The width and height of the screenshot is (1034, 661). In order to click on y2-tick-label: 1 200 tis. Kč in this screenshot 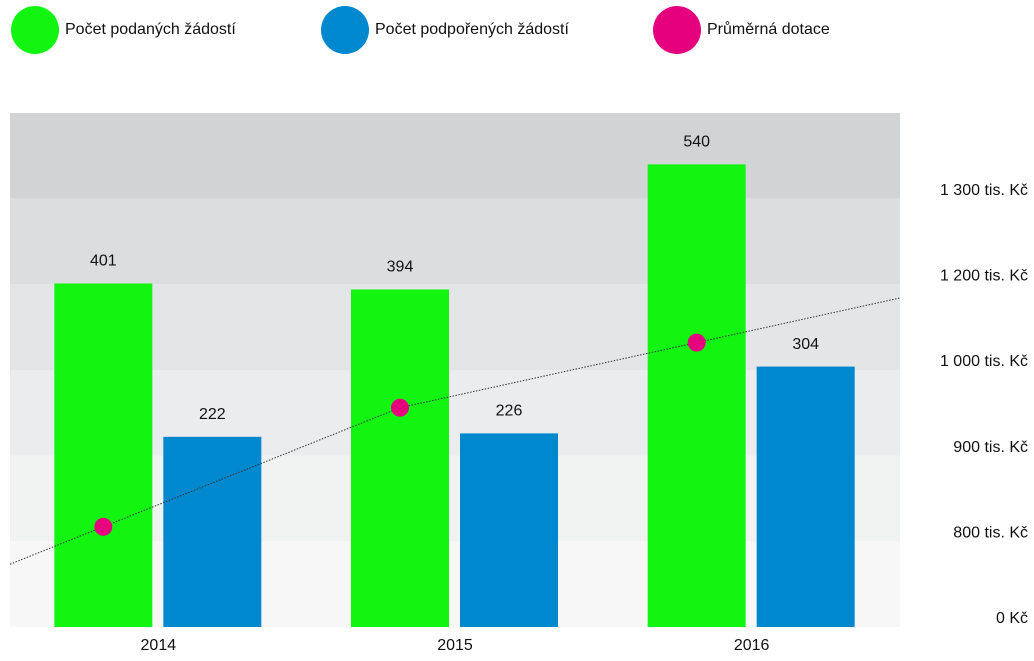, I will do `click(984, 276)`.